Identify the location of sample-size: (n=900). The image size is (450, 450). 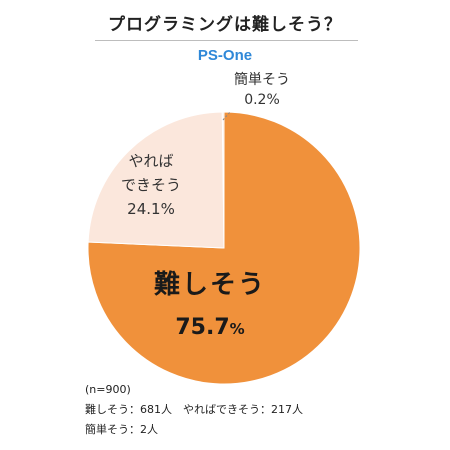
(108, 389).